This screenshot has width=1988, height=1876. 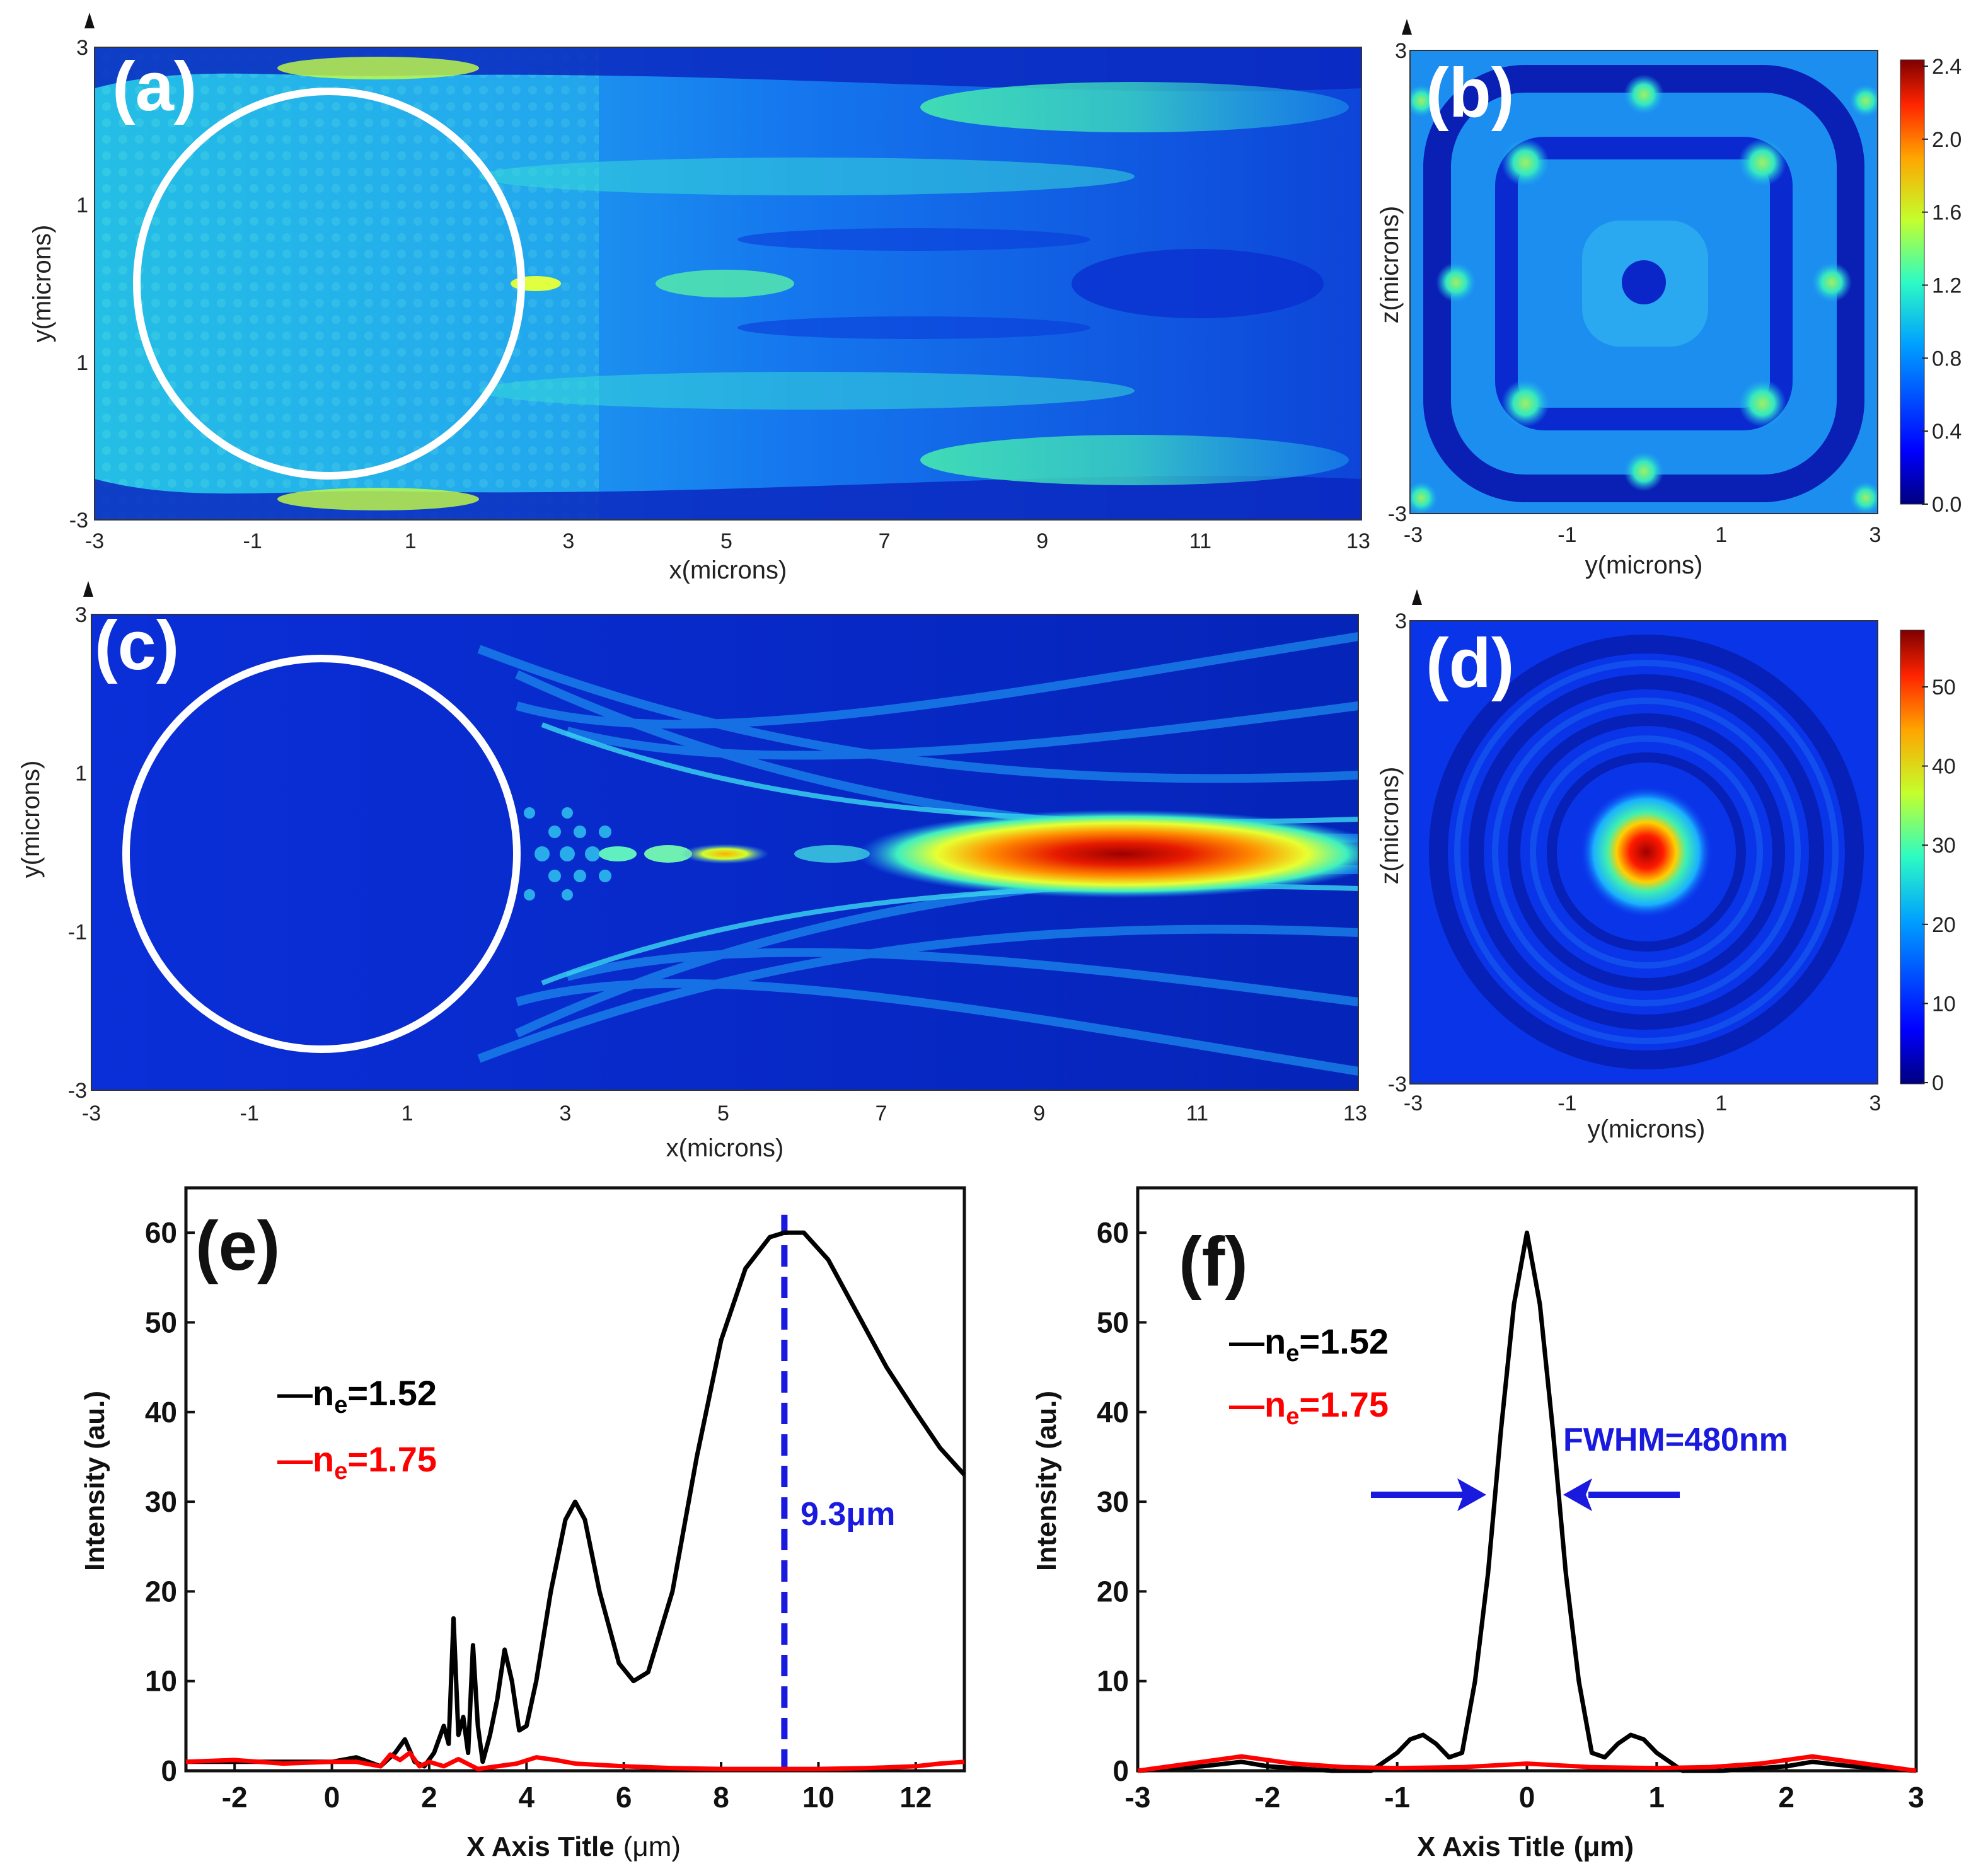 What do you see at coordinates (1647, 1129) in the screenshot?
I see `panel-d-xlabel: y(microns)` at bounding box center [1647, 1129].